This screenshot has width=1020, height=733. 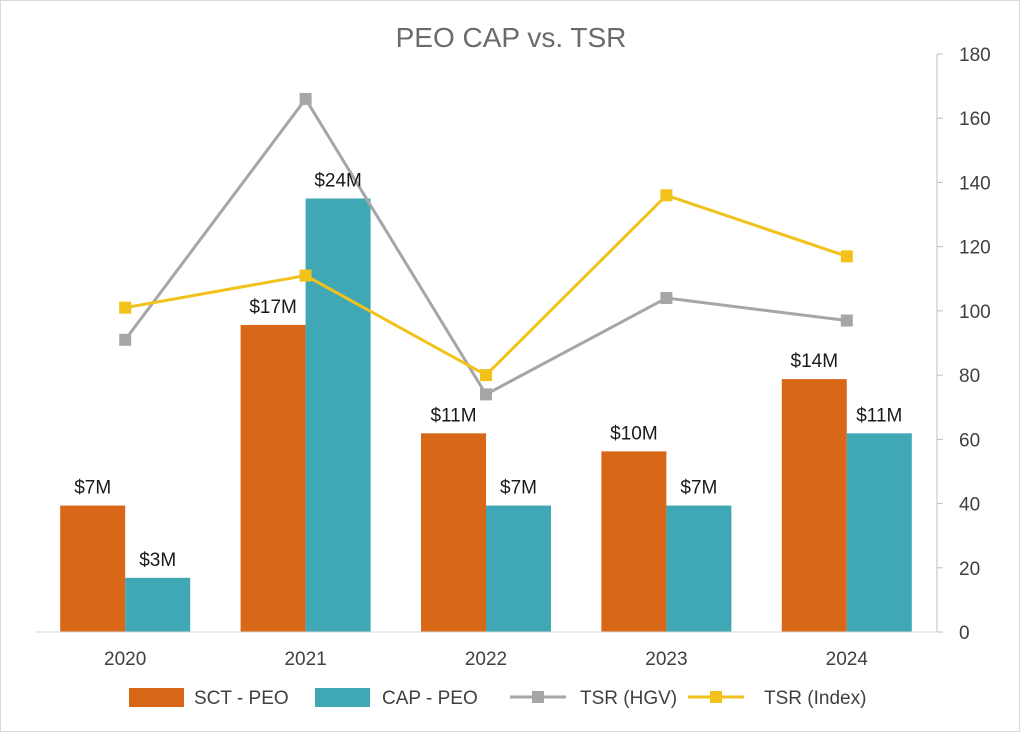 I want to click on y2-tick-label-100: 100, so click(x=975, y=312).